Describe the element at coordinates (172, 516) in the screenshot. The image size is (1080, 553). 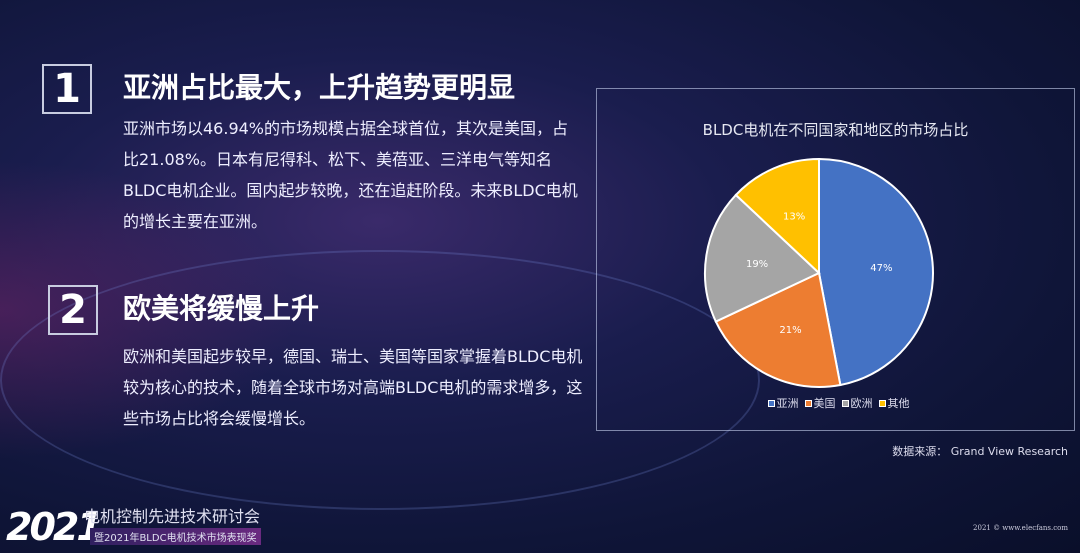
I see `event-title: 电机控制先进技术研讨会` at that location.